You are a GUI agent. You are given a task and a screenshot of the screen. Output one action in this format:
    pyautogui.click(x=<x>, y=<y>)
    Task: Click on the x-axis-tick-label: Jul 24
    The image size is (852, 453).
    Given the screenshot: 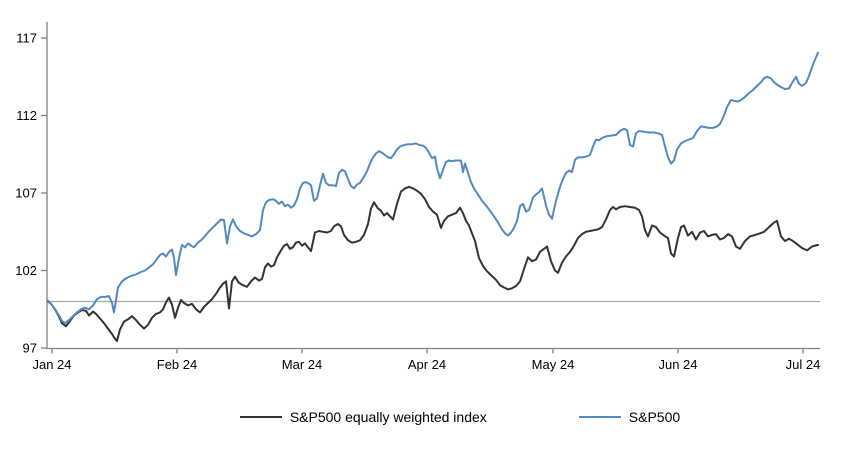 What is the action you would take?
    pyautogui.click(x=803, y=364)
    